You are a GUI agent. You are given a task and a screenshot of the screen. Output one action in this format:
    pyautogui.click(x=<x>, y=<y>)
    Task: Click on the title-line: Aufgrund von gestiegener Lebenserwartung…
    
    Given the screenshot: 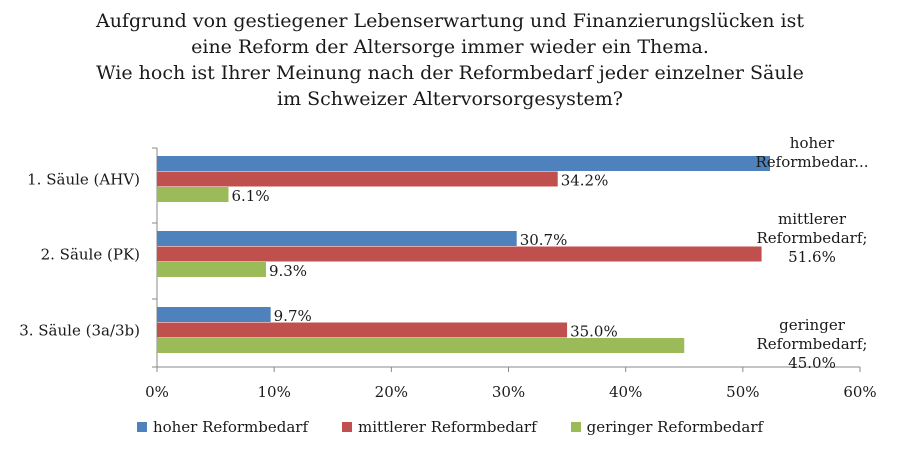 What is the action you would take?
    pyautogui.click(x=450, y=21)
    